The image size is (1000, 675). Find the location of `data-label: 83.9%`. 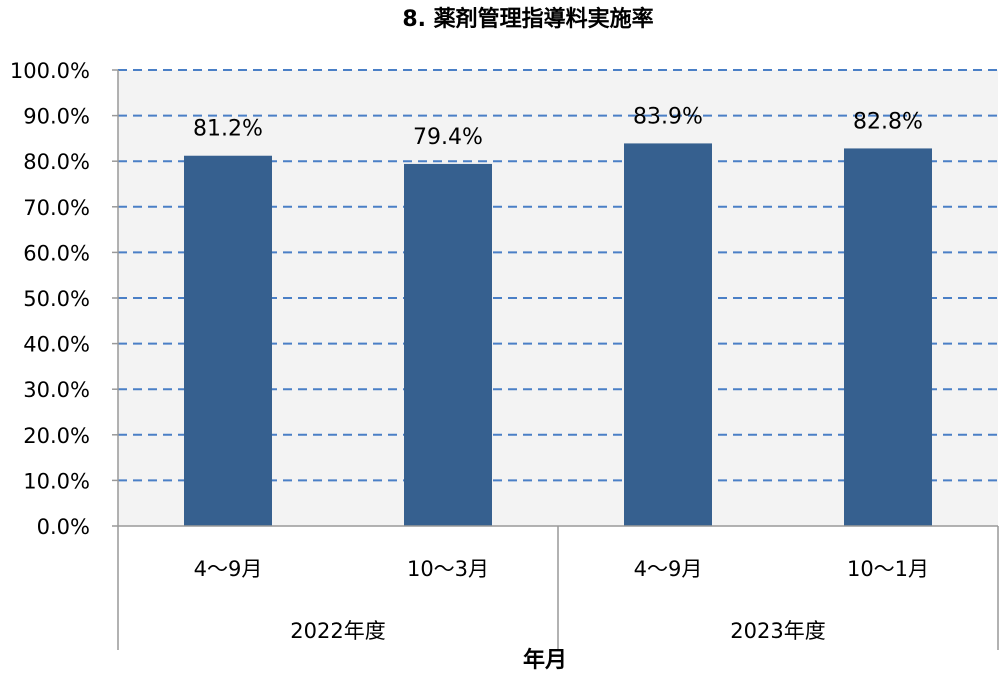

data-label: 83.9% is located at coordinates (668, 116).